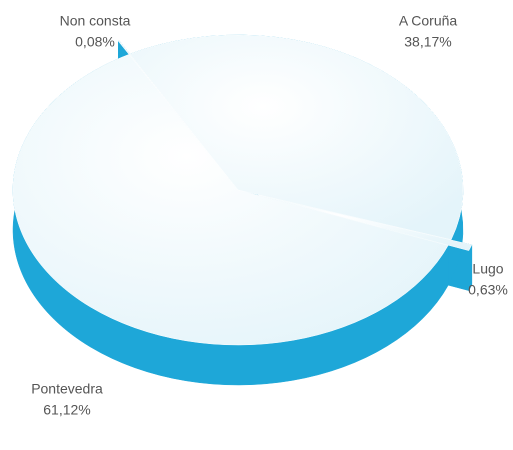  Describe the element at coordinates (428, 21) in the screenshot. I see `slice-label: A Coruña` at that location.